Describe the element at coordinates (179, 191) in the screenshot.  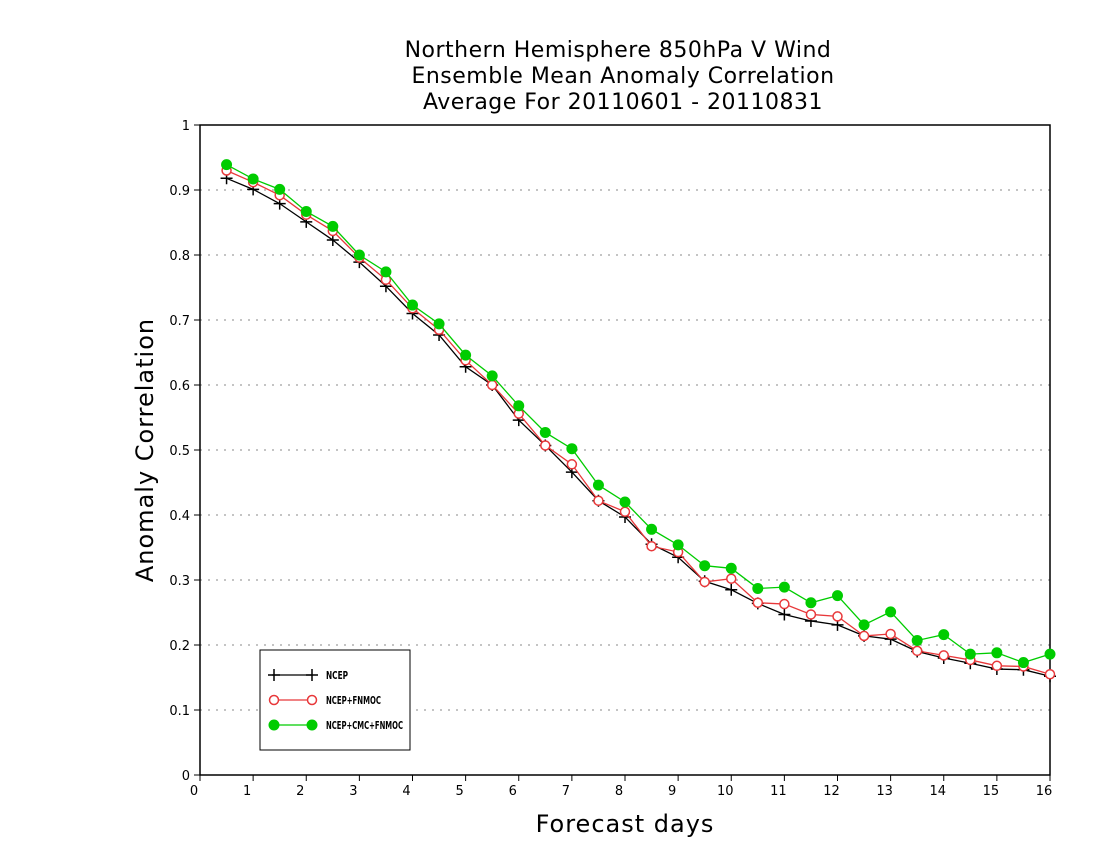
I see `y-tick-label-9: 0.9` at that location.